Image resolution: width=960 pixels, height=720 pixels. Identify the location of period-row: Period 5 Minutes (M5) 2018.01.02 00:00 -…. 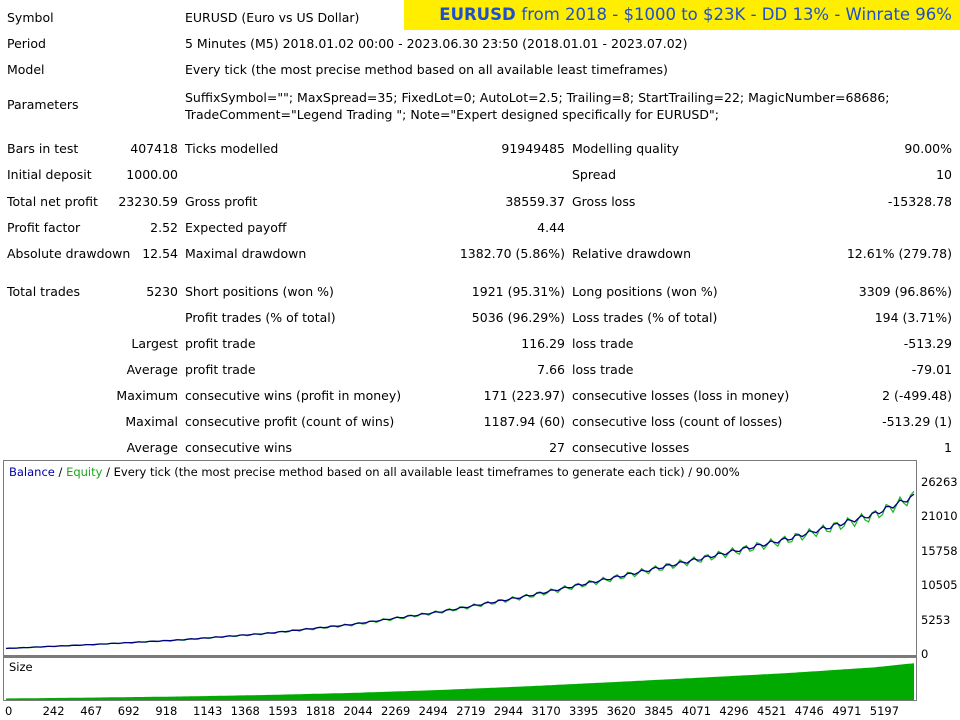
(480, 44).